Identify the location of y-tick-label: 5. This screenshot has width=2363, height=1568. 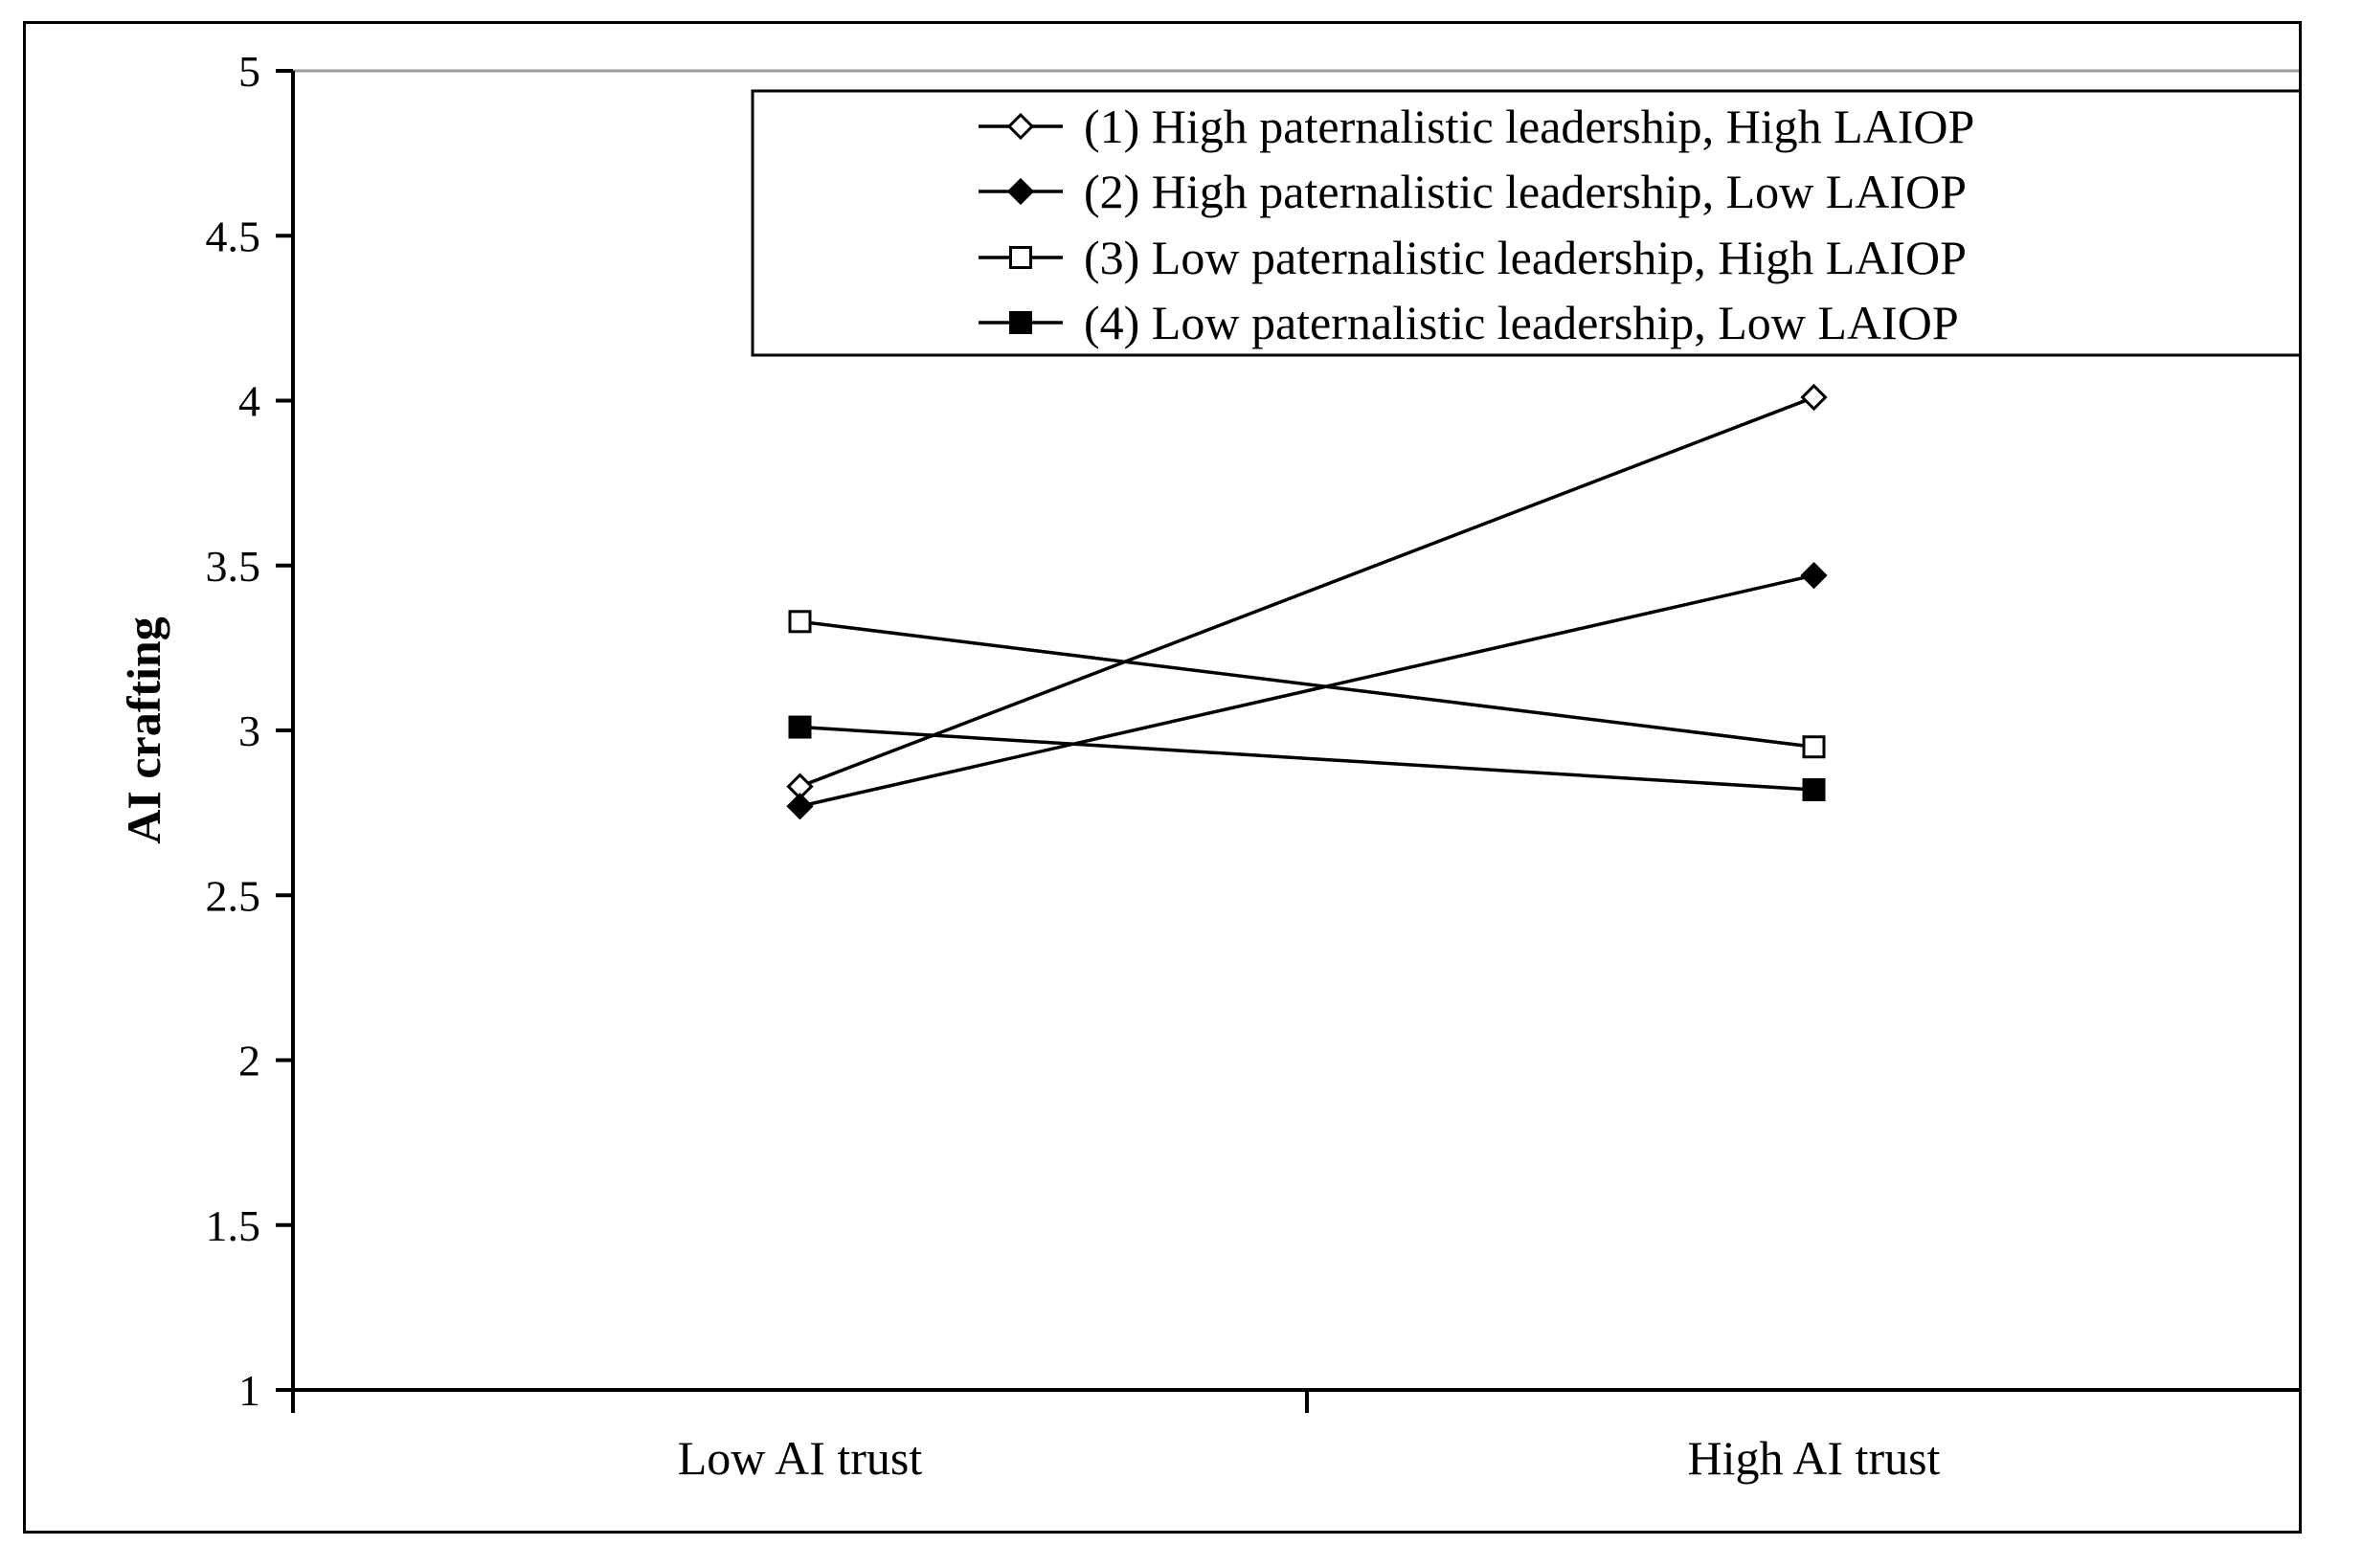
(249, 72).